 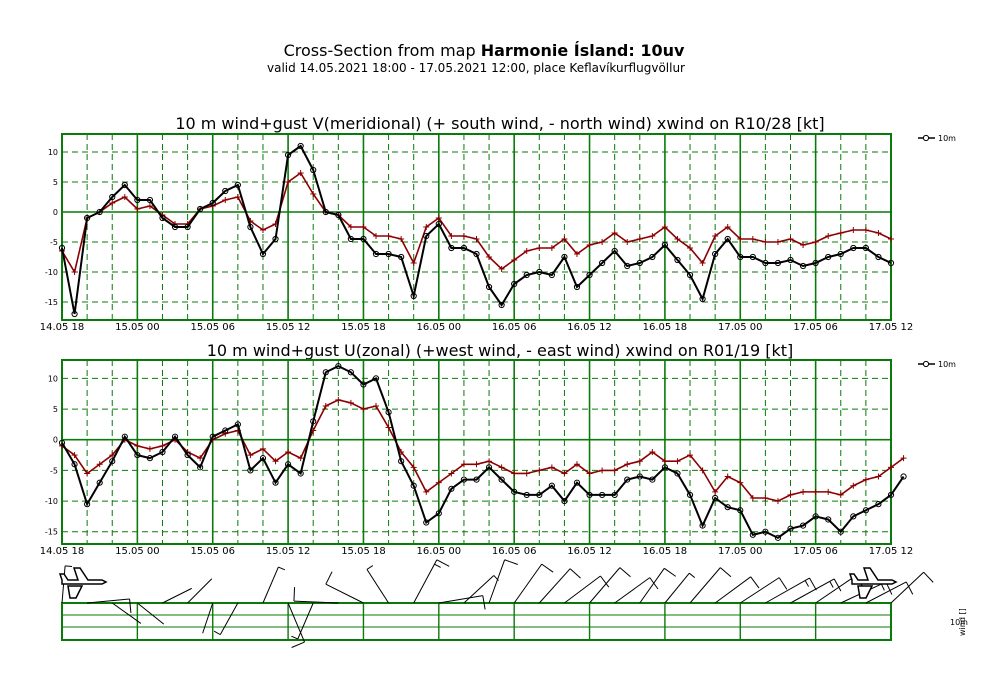 I want to click on y-tick-label: 5, so click(x=55, y=182).